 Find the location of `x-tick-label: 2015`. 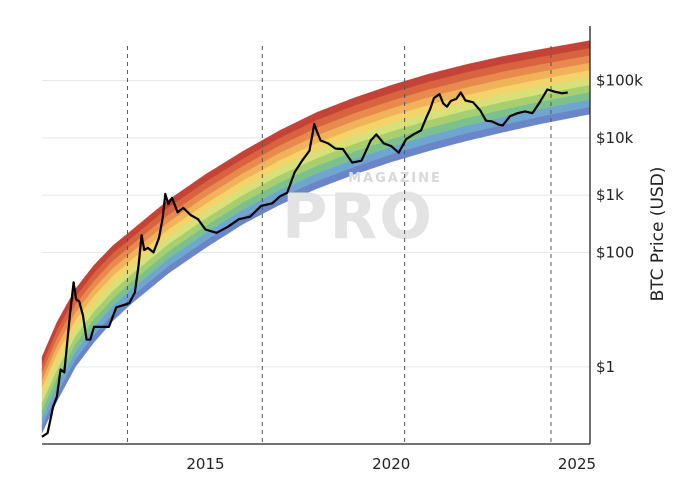

x-tick-label: 2015 is located at coordinates (205, 464).